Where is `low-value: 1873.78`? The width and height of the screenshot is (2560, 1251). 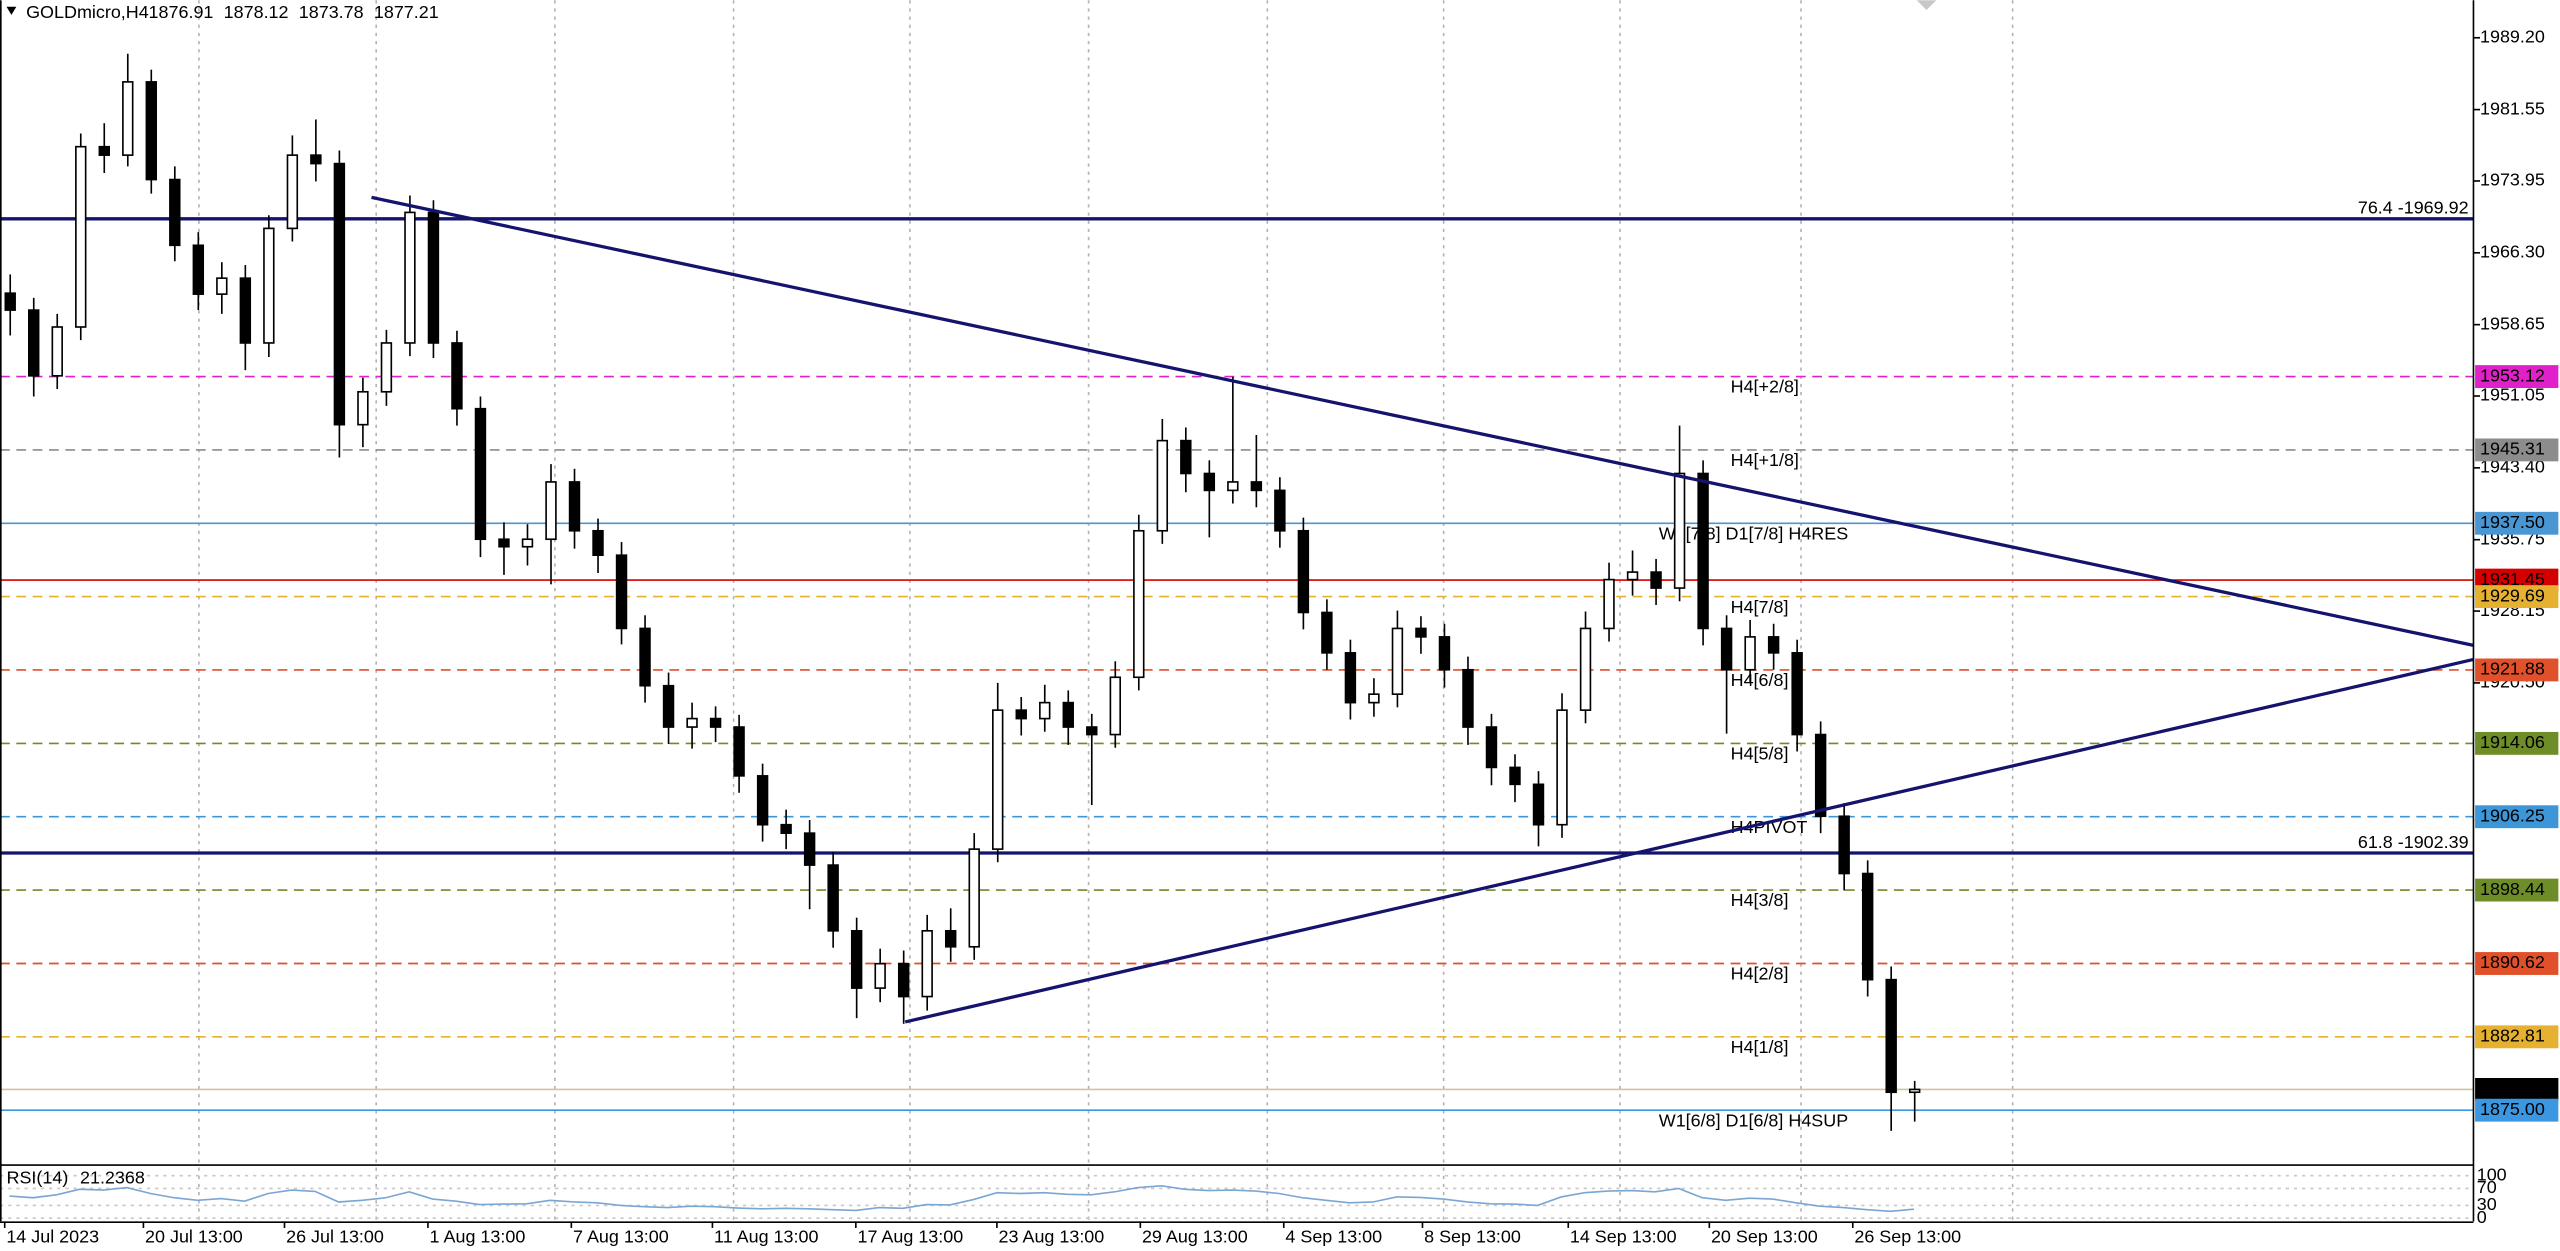
low-value: 1873.78 is located at coordinates (331, 12).